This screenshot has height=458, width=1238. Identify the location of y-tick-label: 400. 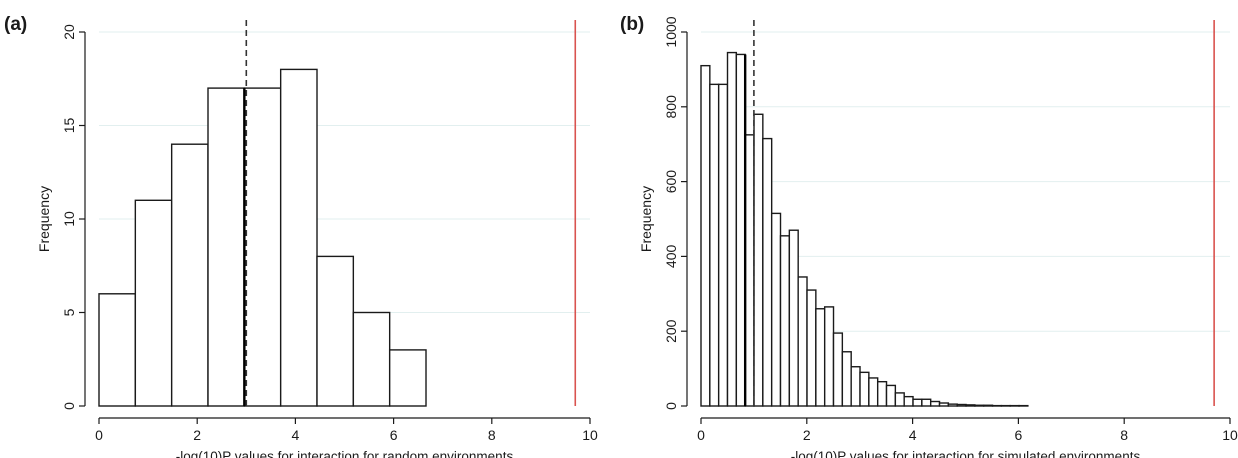
(671, 257).